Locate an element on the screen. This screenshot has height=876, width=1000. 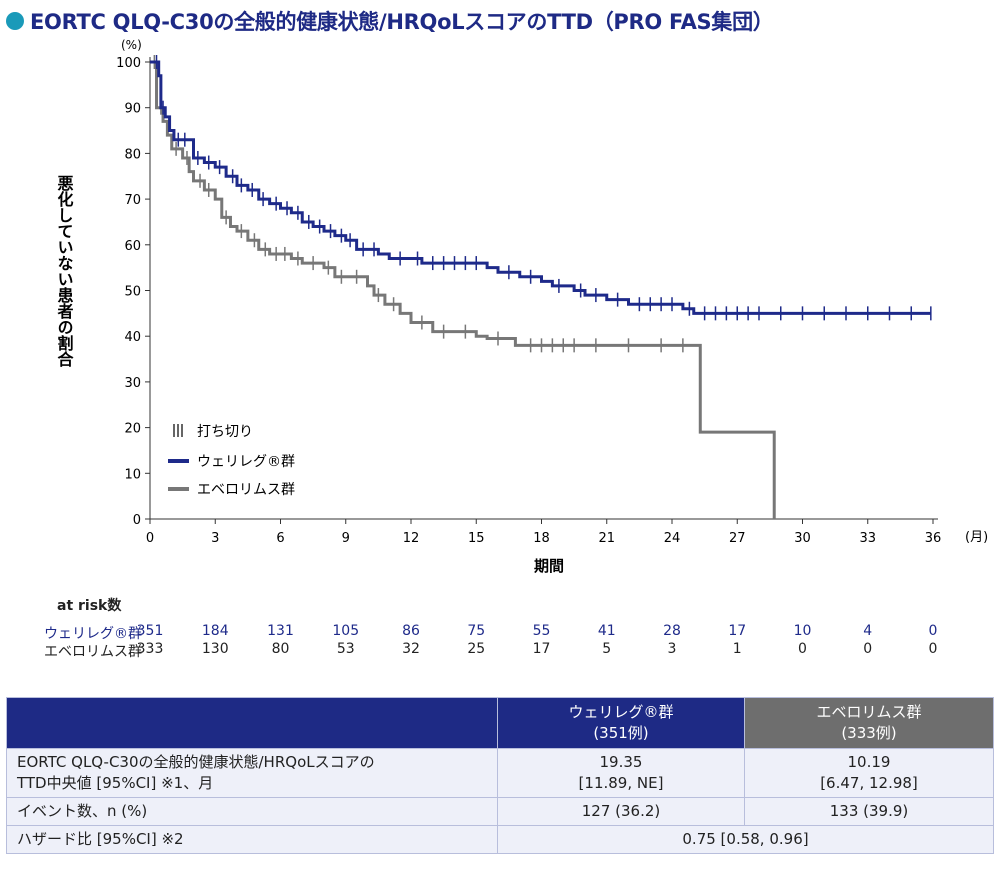
at-risk-value: 25 is located at coordinates (476, 649).